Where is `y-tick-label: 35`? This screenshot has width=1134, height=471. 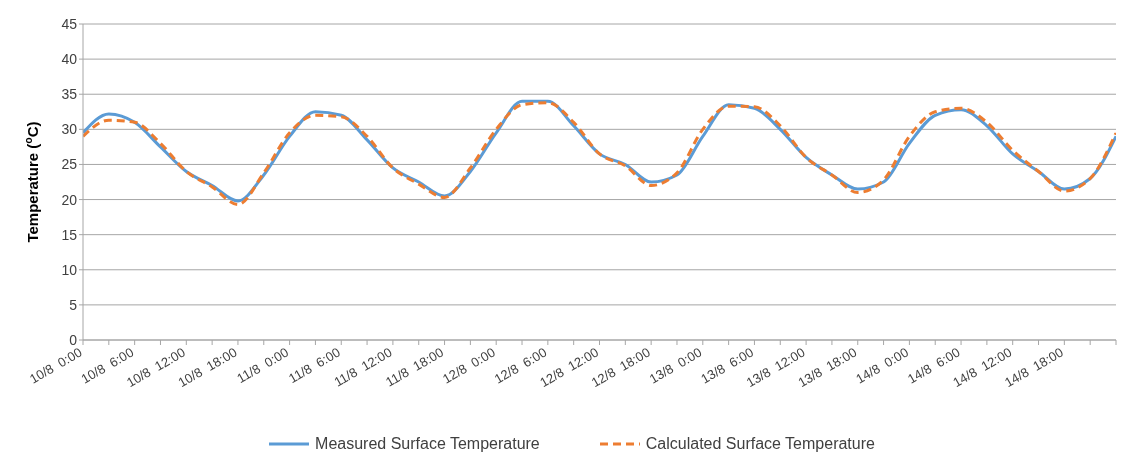 y-tick-label: 35 is located at coordinates (69, 94).